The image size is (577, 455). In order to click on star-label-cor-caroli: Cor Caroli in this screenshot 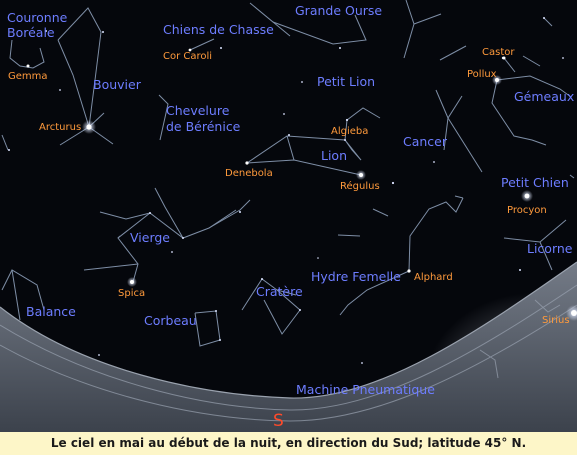, I will do `click(187, 56)`.